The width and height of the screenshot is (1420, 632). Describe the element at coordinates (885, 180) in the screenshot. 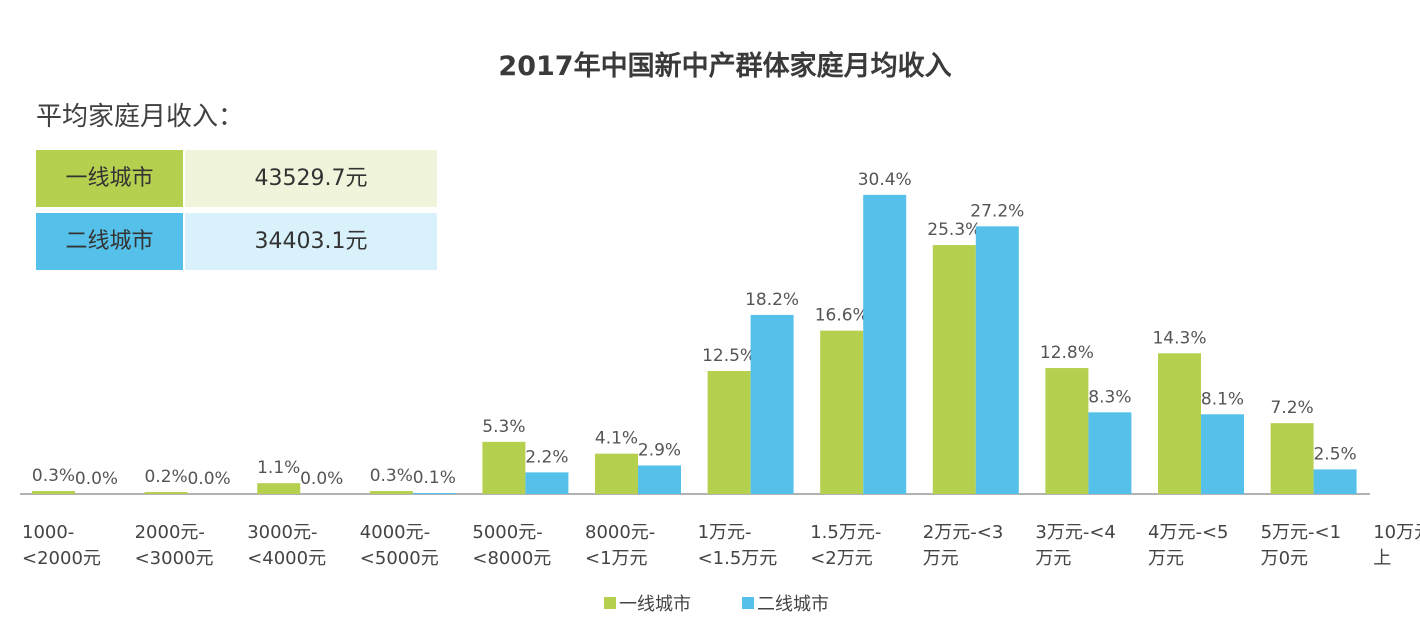

I see `data-label: 30.4%` at that location.